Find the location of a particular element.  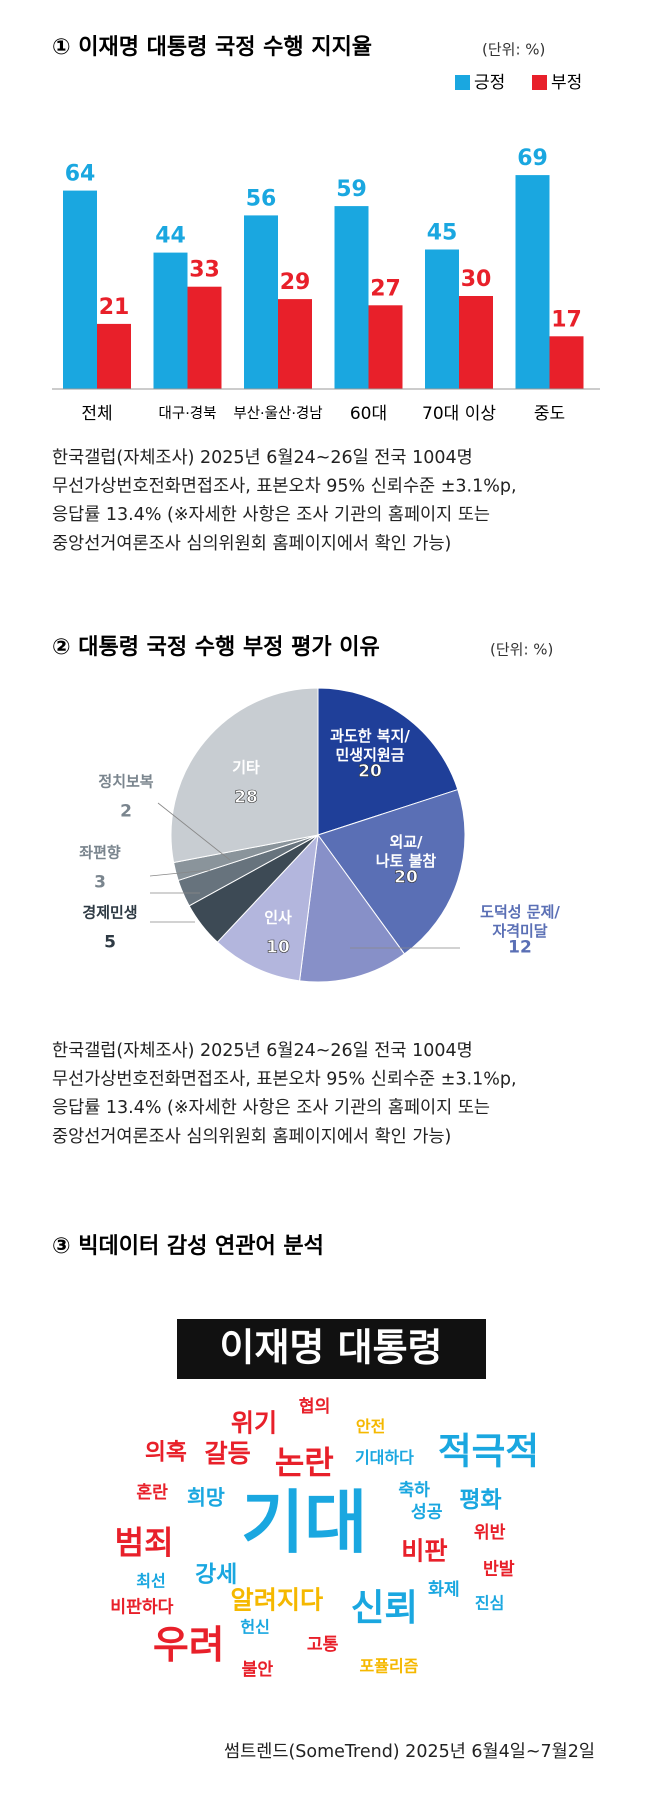

x-tick-label: 대구·경북 is located at coordinates (188, 413).